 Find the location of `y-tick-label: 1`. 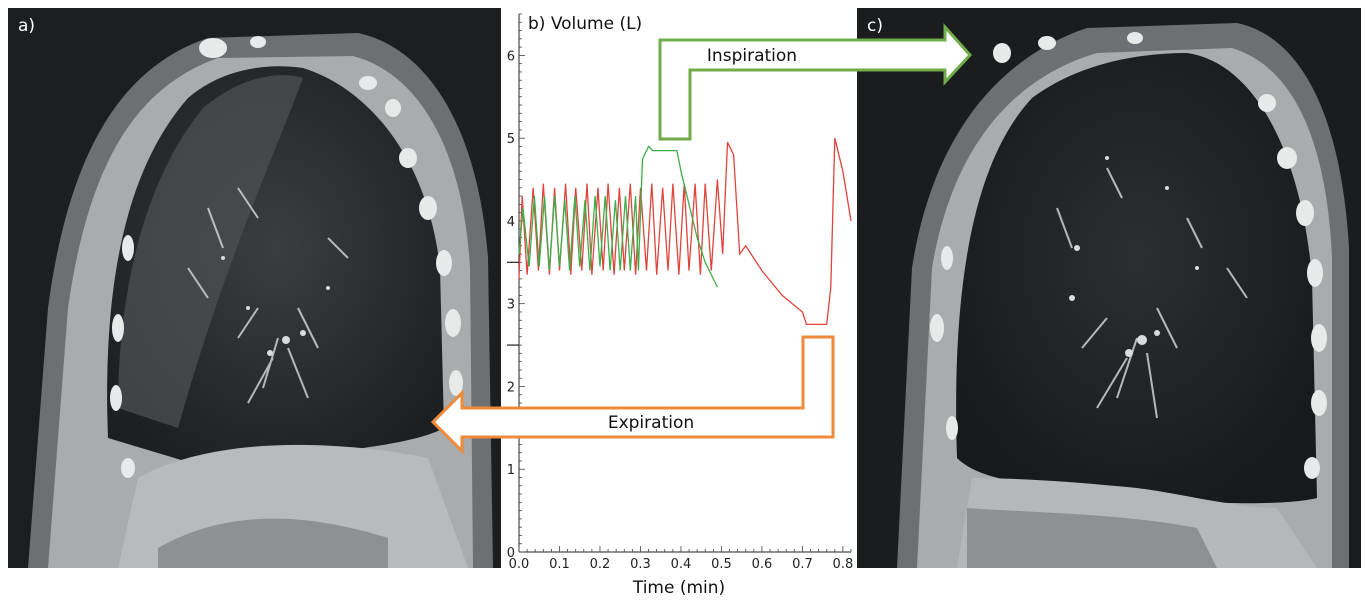

y-tick-label: 1 is located at coordinates (511, 470).